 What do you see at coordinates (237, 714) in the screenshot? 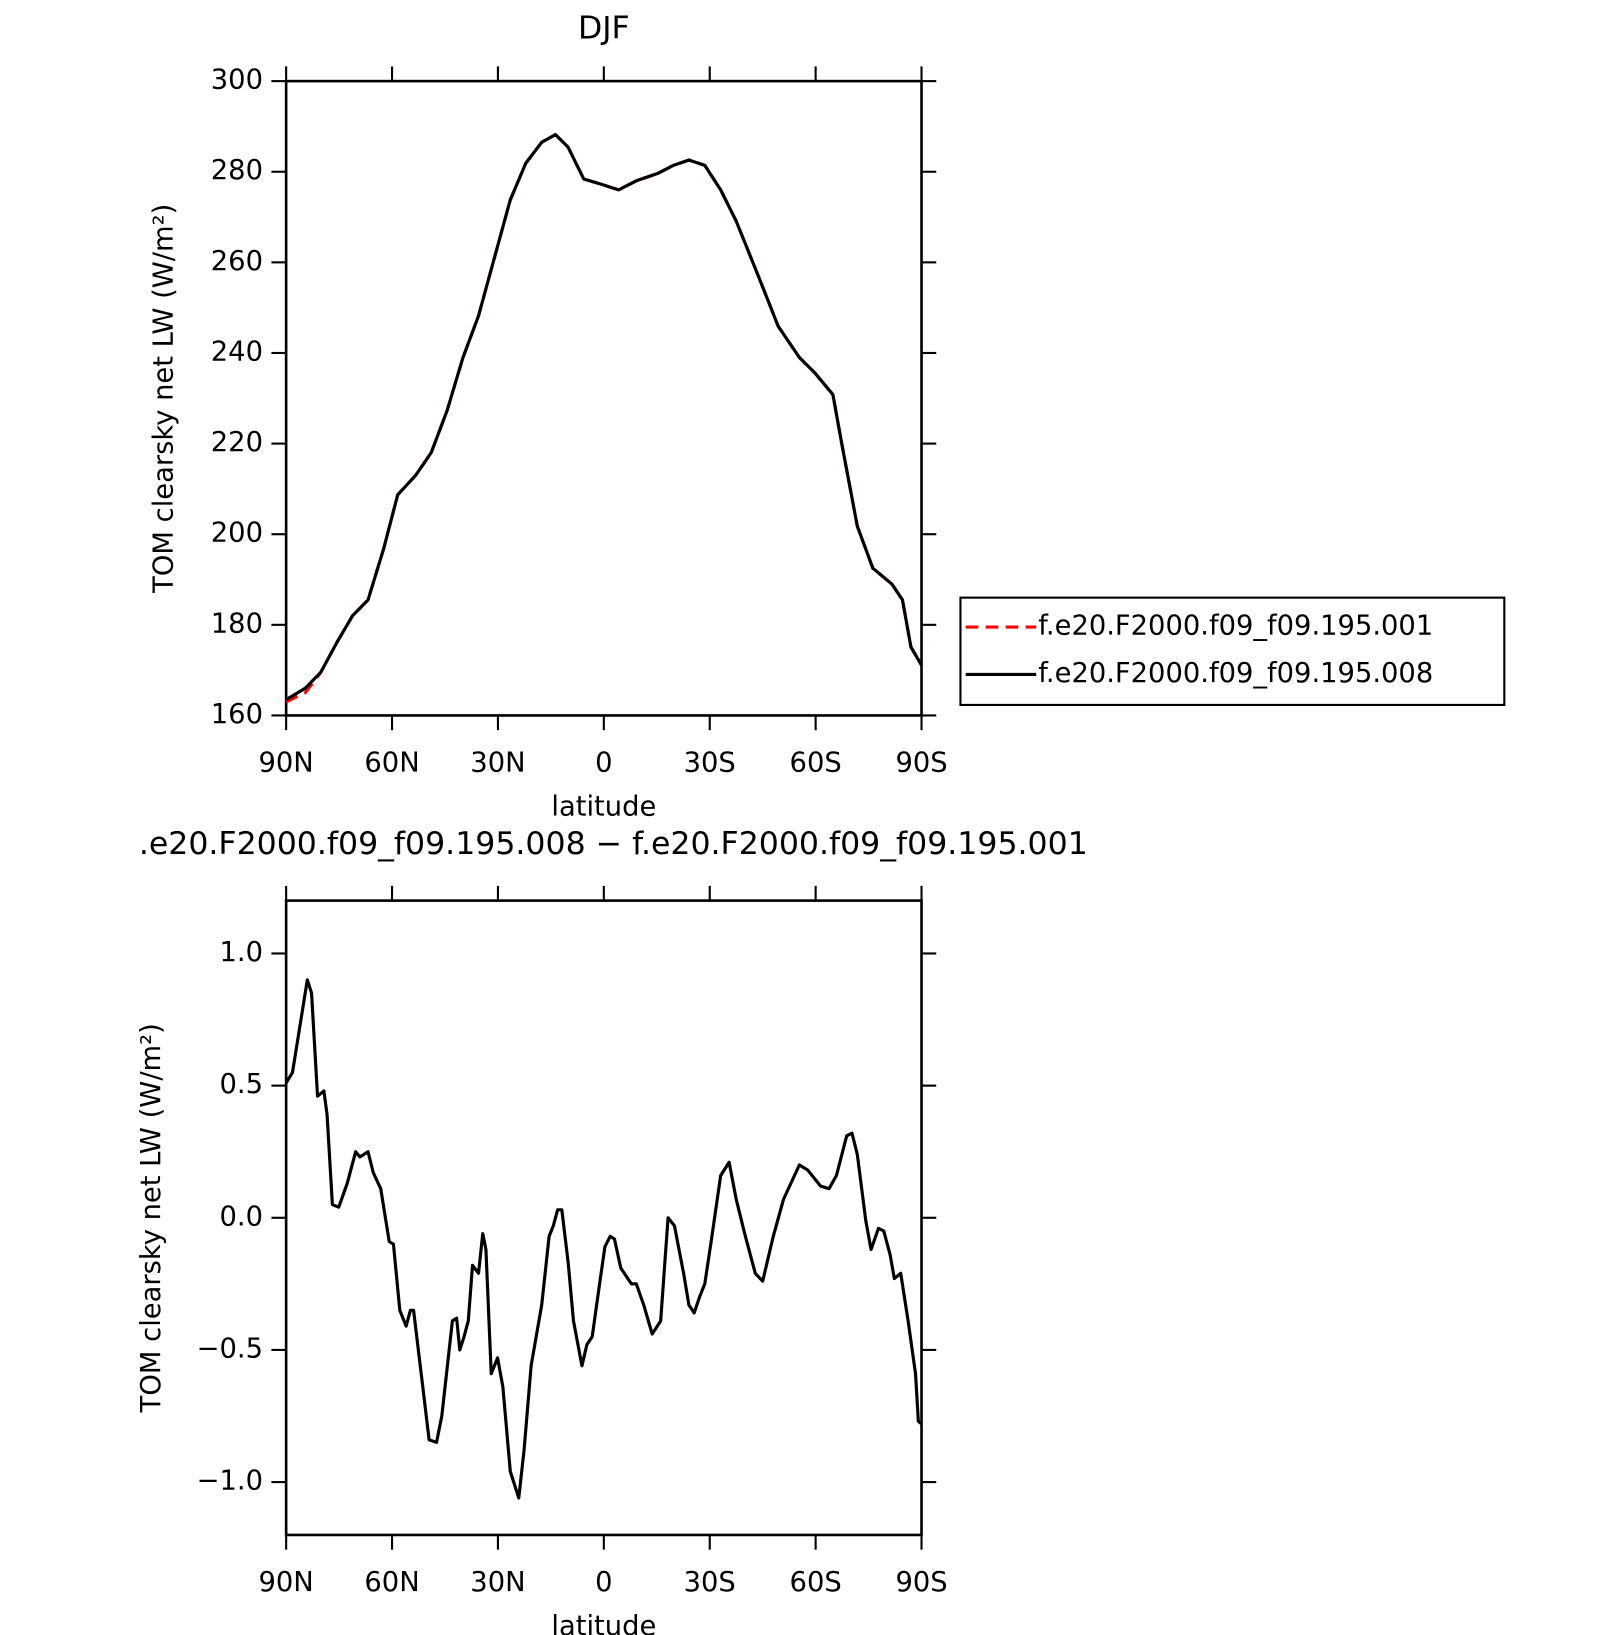
I see `y-tick-label: 160` at bounding box center [237, 714].